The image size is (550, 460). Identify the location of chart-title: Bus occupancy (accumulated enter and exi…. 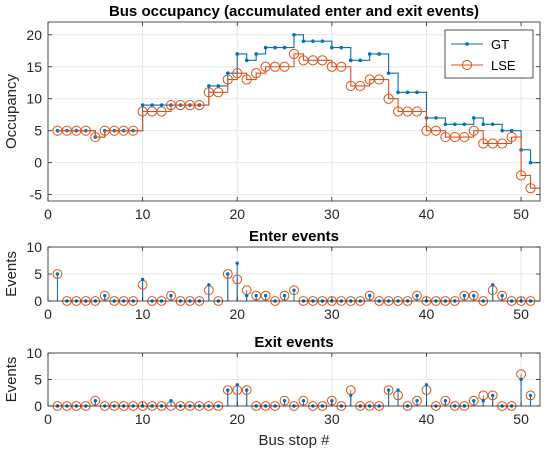
(294, 11).